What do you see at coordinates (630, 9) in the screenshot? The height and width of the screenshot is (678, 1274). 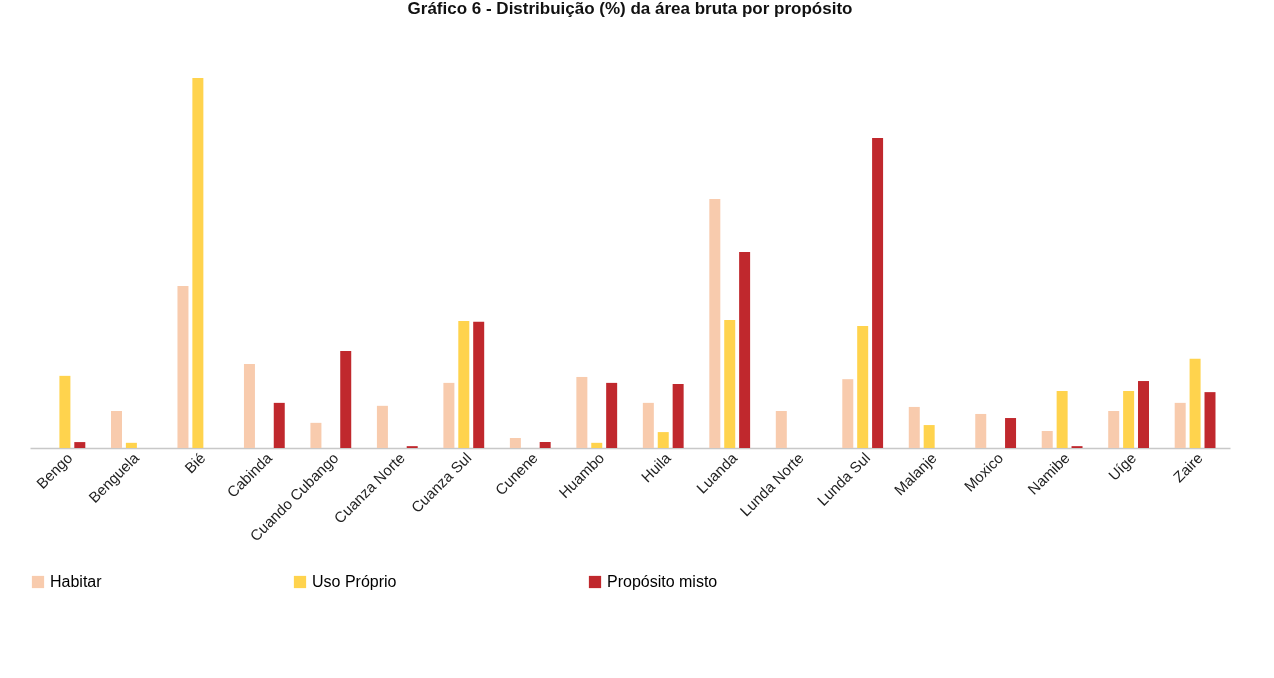 I see `chart-title: Gráfico 6 - Distribuição (%) da área bruta por propósito` at bounding box center [630, 9].